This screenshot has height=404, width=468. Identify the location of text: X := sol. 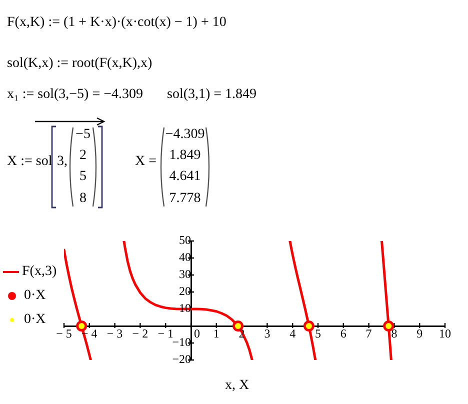
(29, 162).